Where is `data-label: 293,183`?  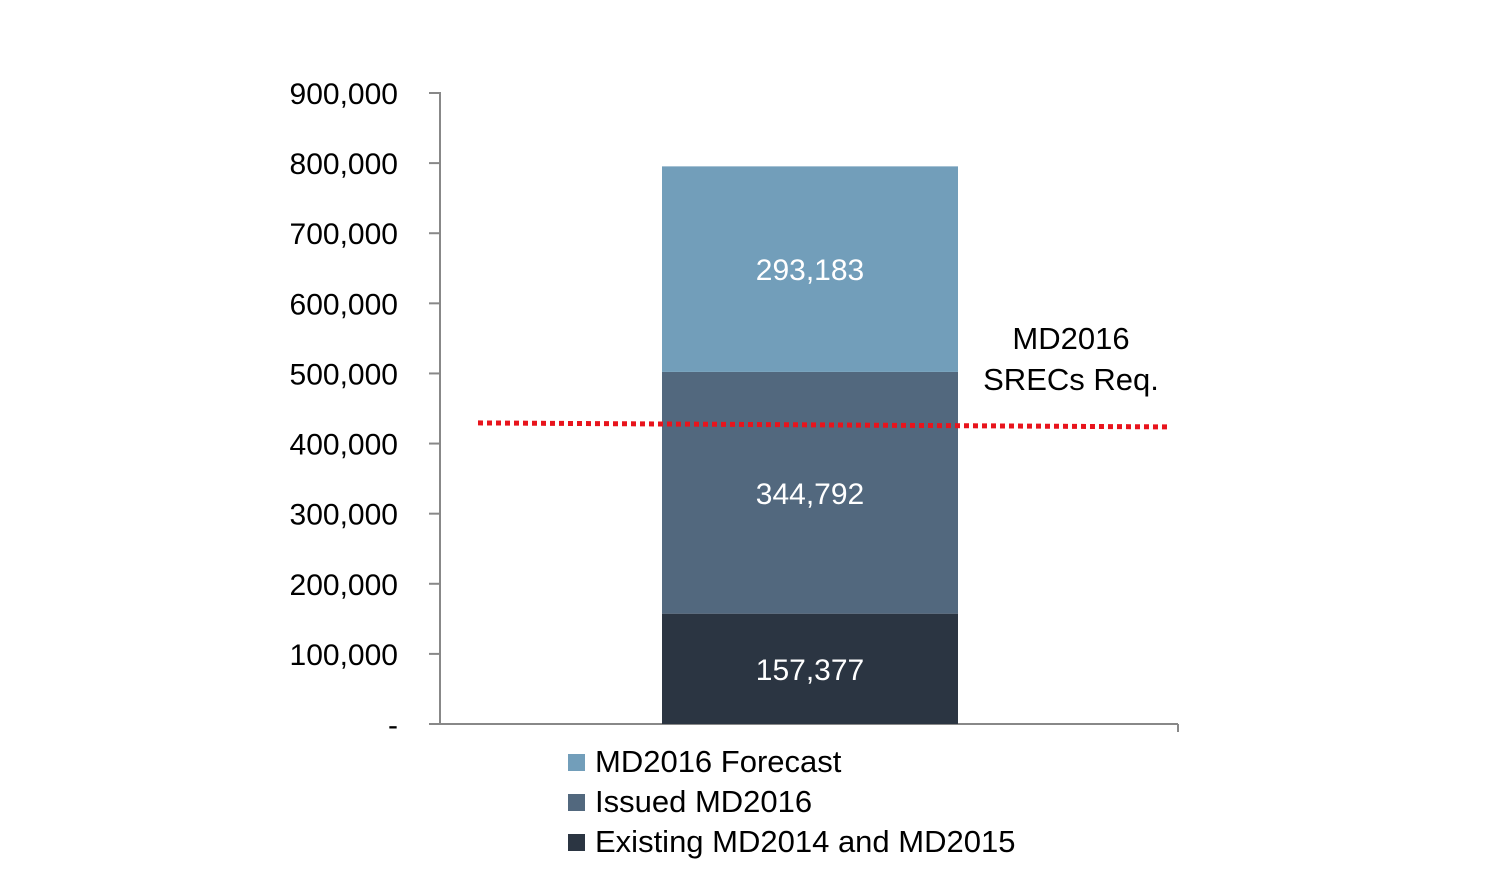
data-label: 293,183 is located at coordinates (810, 270).